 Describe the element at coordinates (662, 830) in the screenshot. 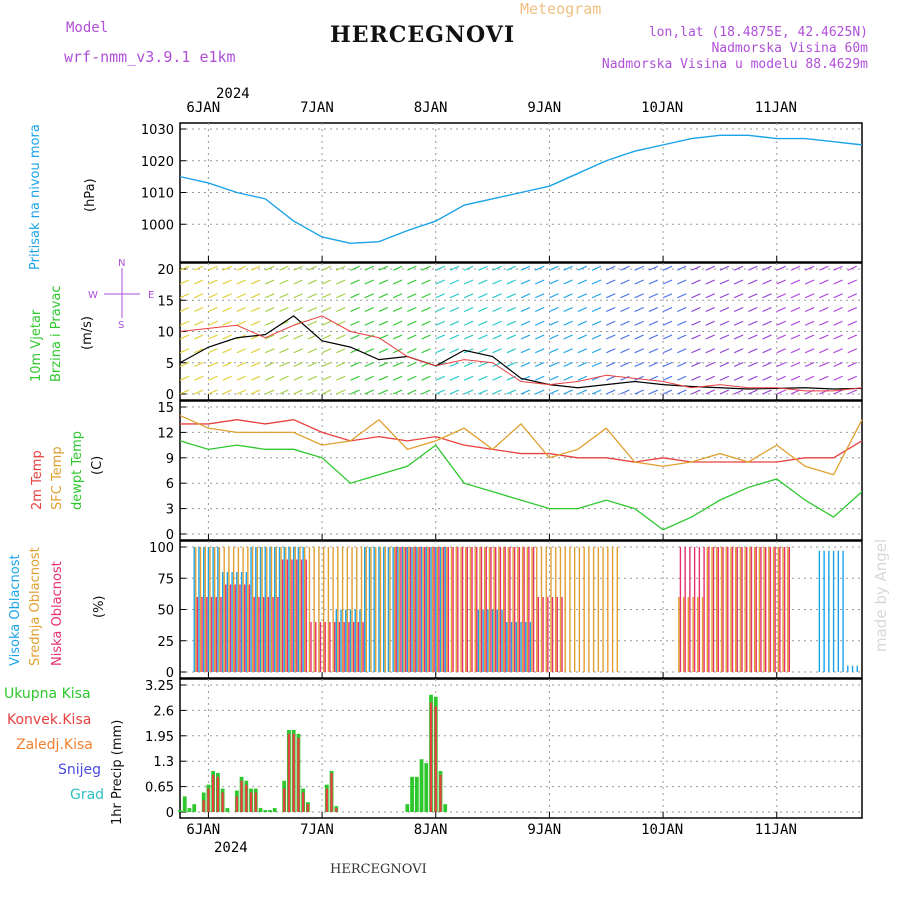

I see `bottom-day-label: 10JAN` at that location.